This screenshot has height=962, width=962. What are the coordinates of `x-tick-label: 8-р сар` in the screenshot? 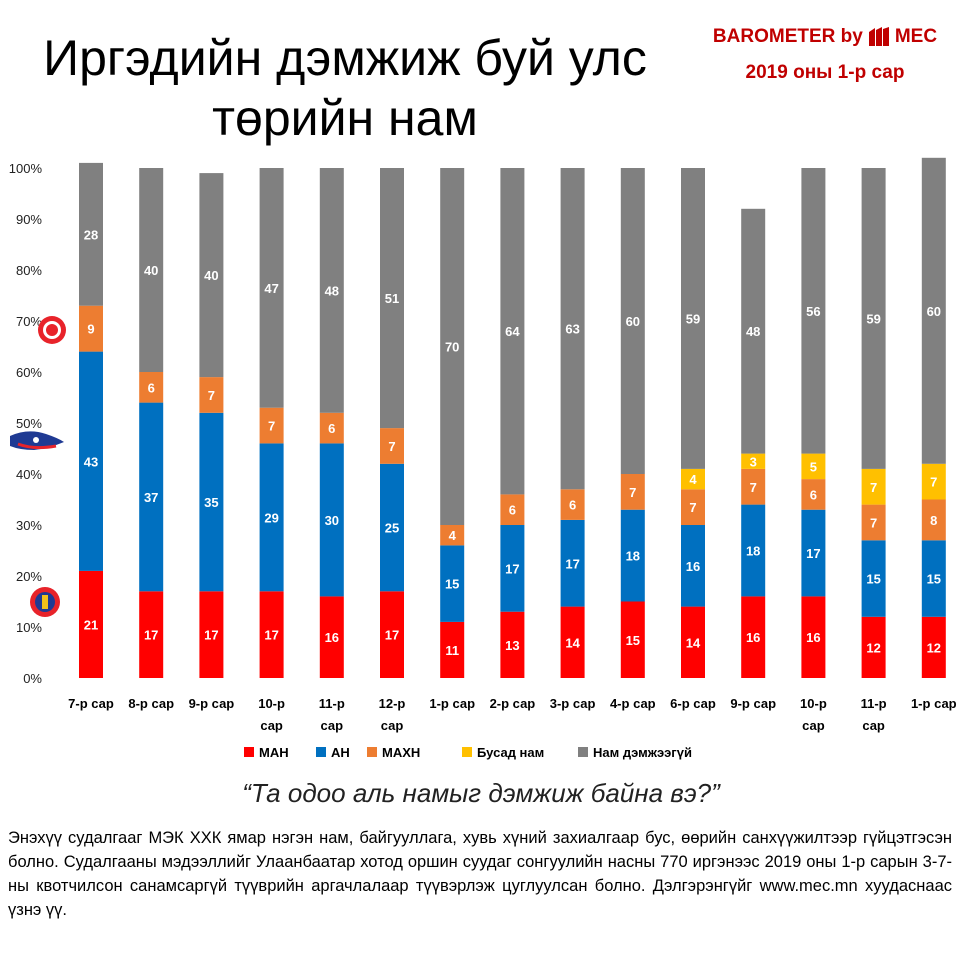 It's located at (151, 703).